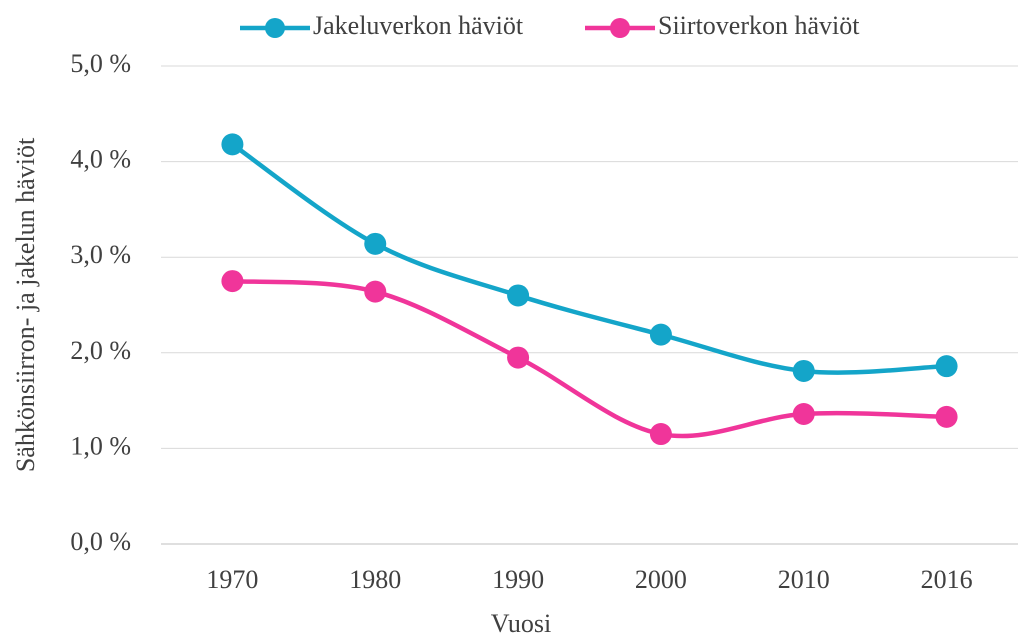  Describe the element at coordinates (947, 579) in the screenshot. I see `x-tick-label: 2016` at that location.